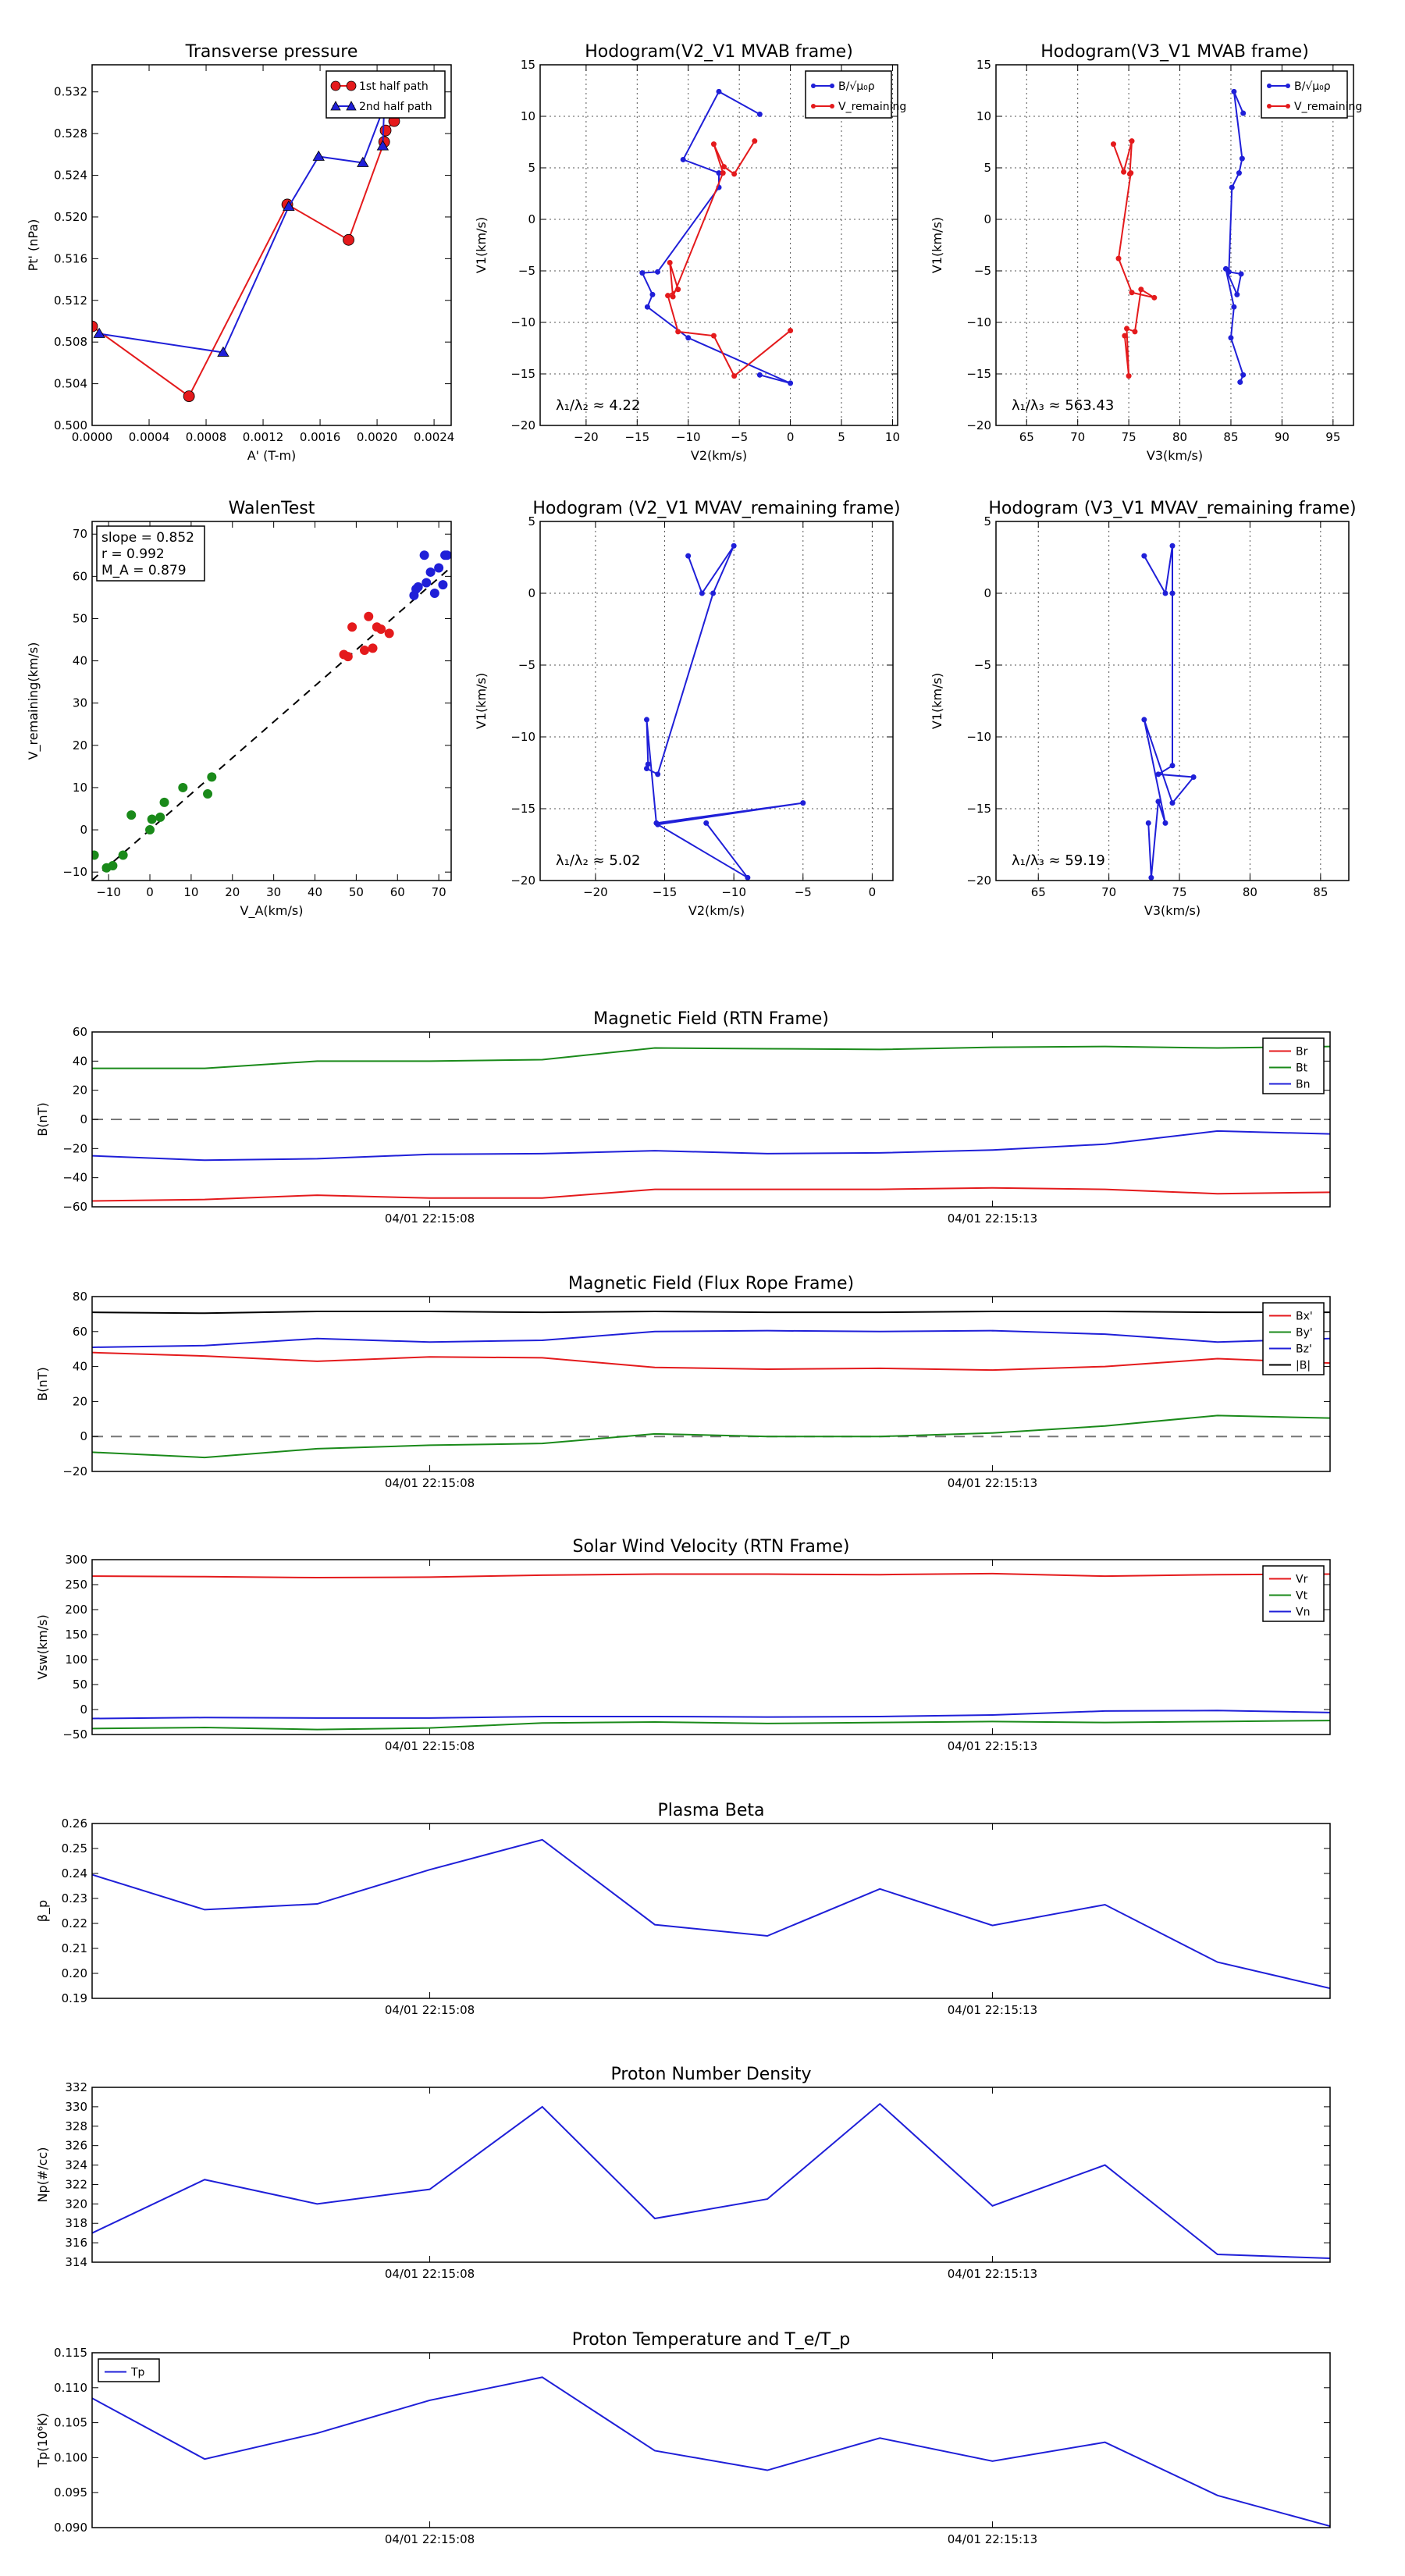  Describe the element at coordinates (937, 245) in the screenshot. I see `y-axis-label: V1(km/s)` at that location.